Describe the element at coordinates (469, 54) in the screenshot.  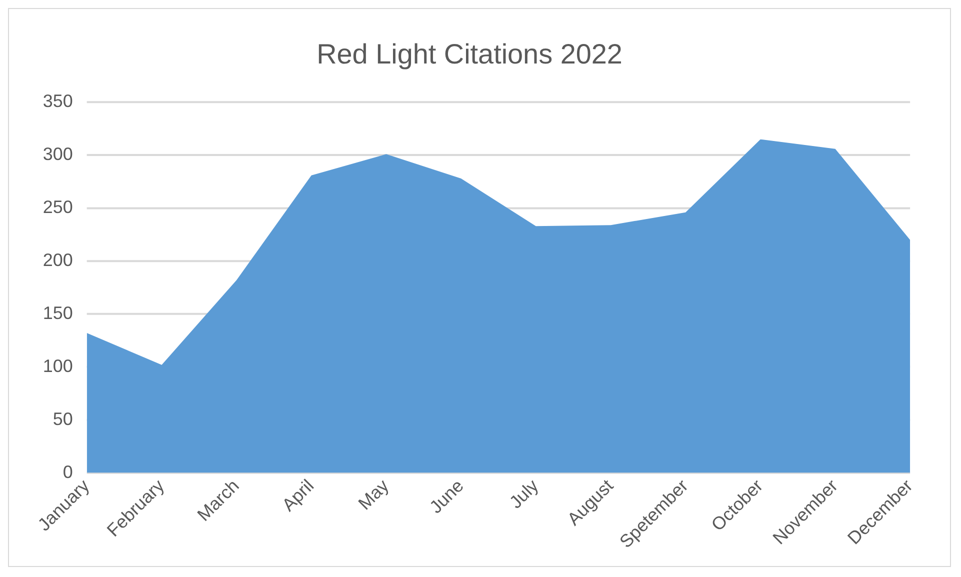
I see `chart-title: Red Light Citations 2022` at that location.